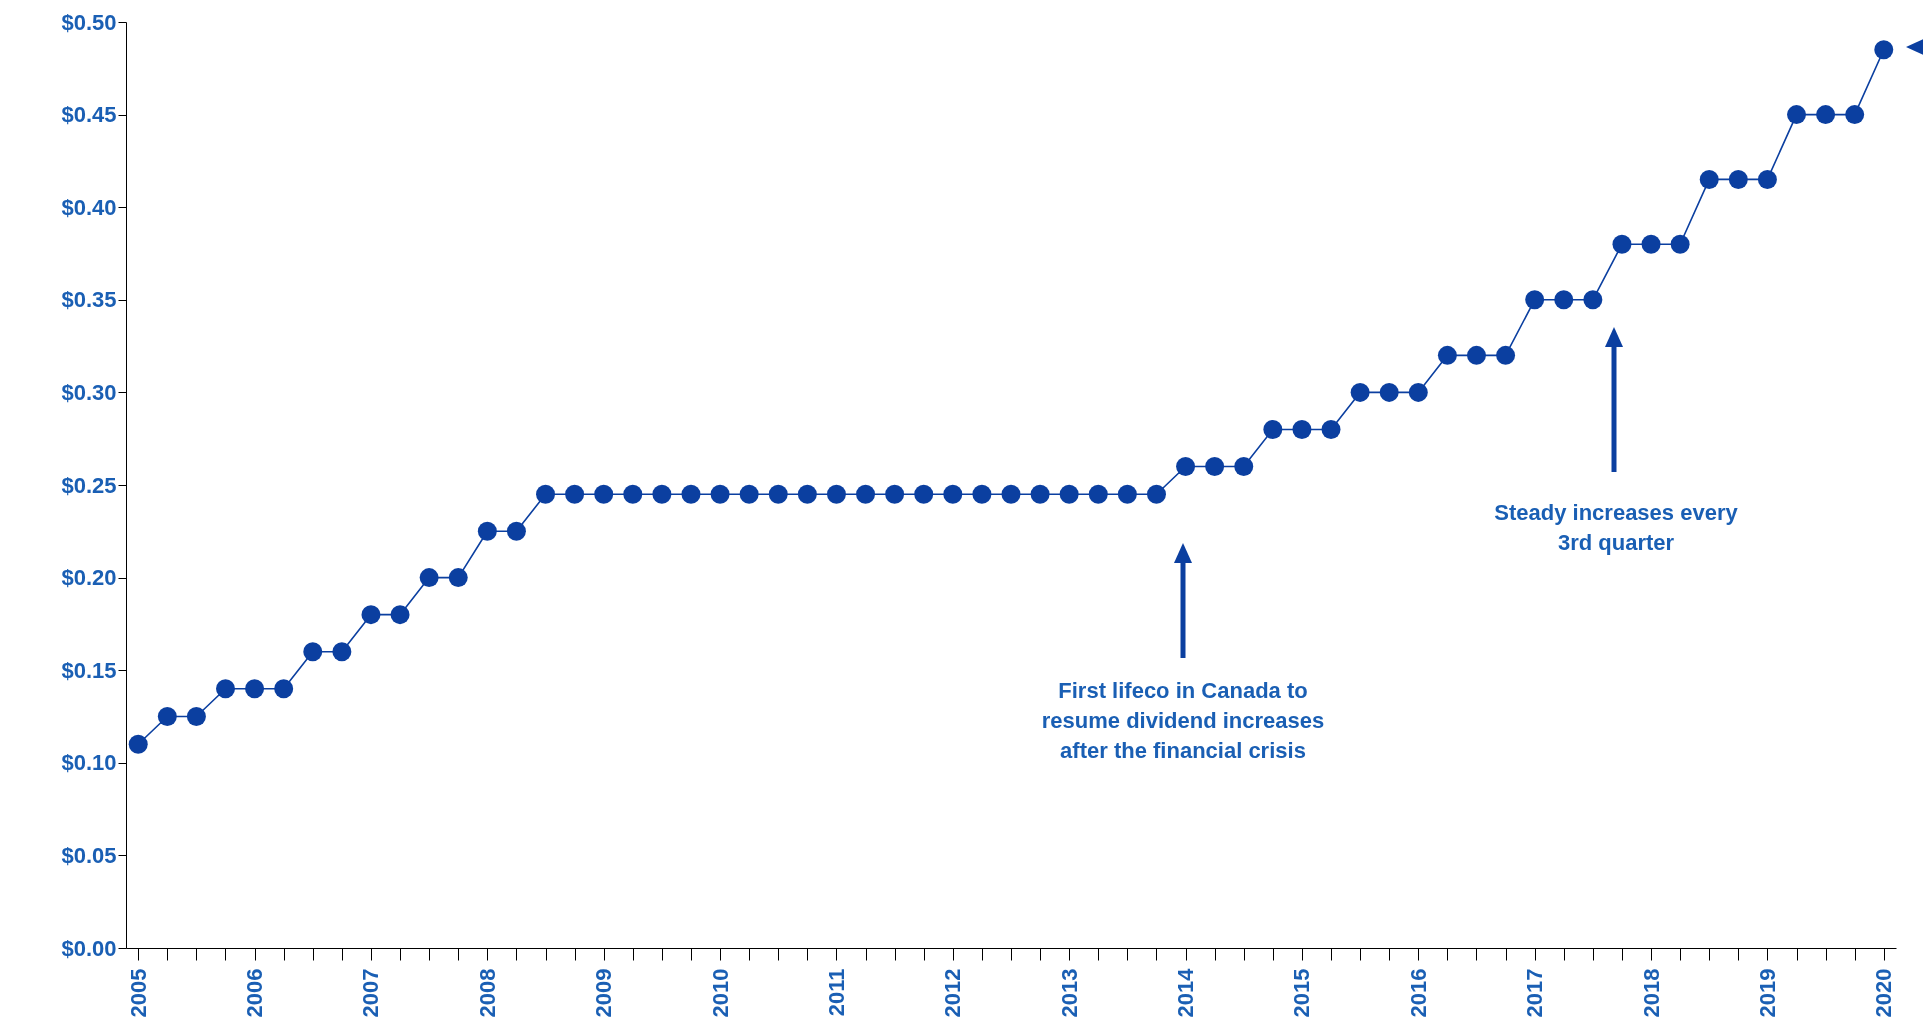  I want to click on x-tick-label: 2007, so click(371, 993).